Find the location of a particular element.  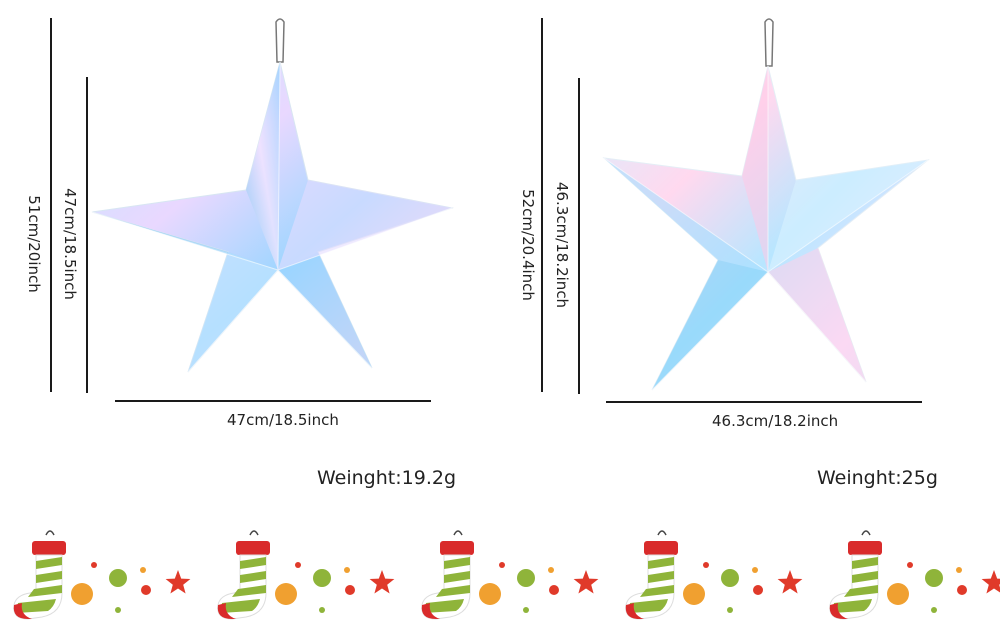

right-outer-height-line is located at coordinates (542, 205).